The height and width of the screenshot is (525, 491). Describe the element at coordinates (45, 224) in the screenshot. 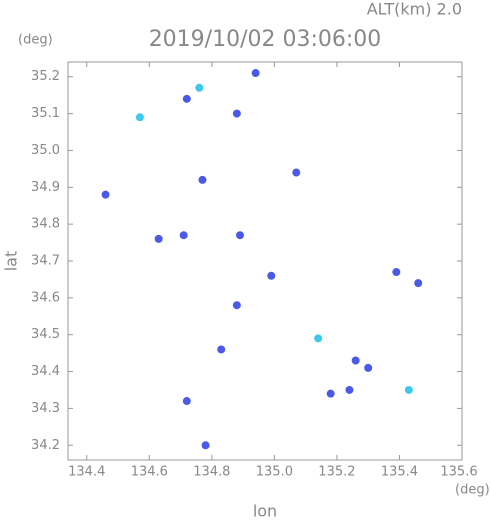

I see `y-tick-label: 34.8` at that location.